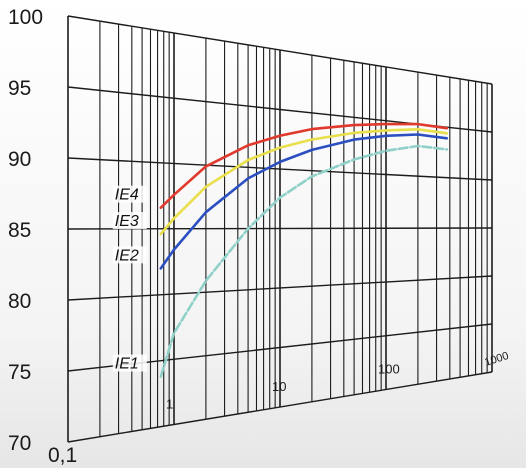  What do you see at coordinates (127, 364) in the screenshot?
I see `series-label-ie1: IE1` at bounding box center [127, 364].